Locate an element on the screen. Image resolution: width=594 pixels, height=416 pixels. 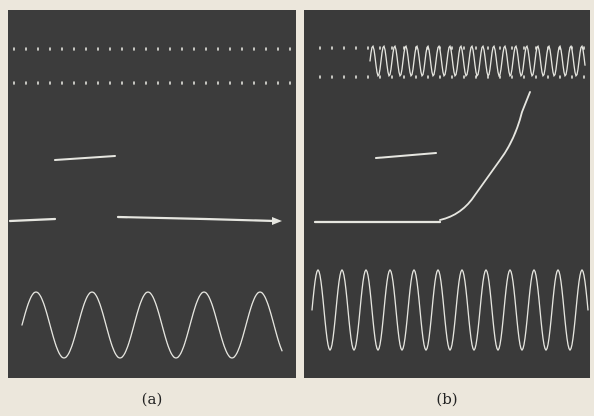
panel-label: (a) is located at coordinates (152, 399).